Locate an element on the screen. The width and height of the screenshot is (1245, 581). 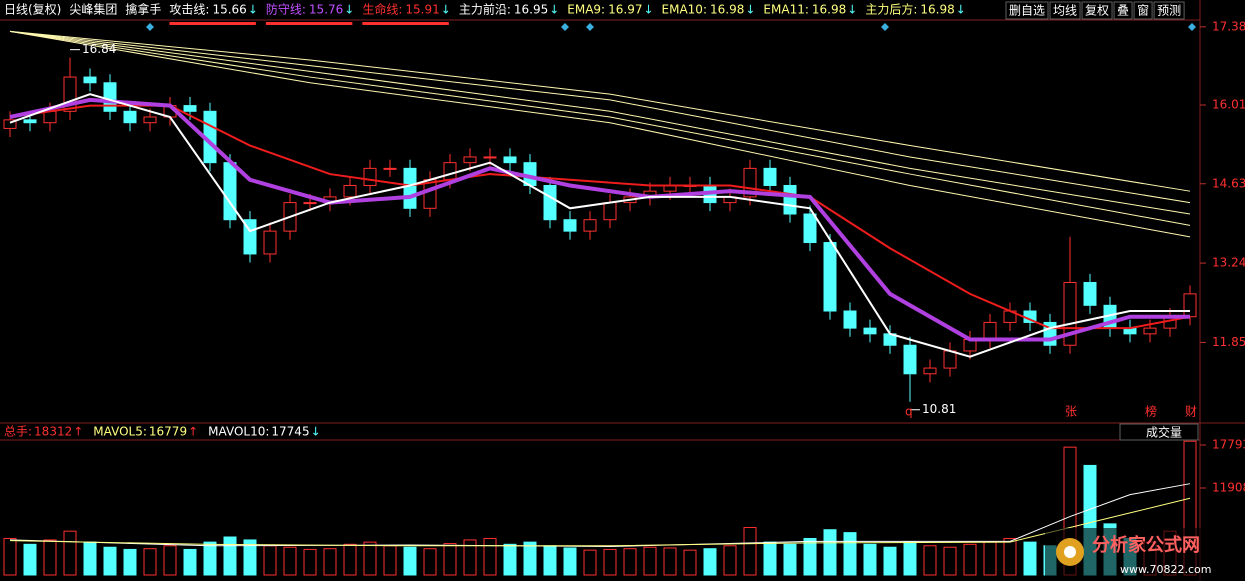
header-indicator: 擒拿手 is located at coordinates (143, 9).